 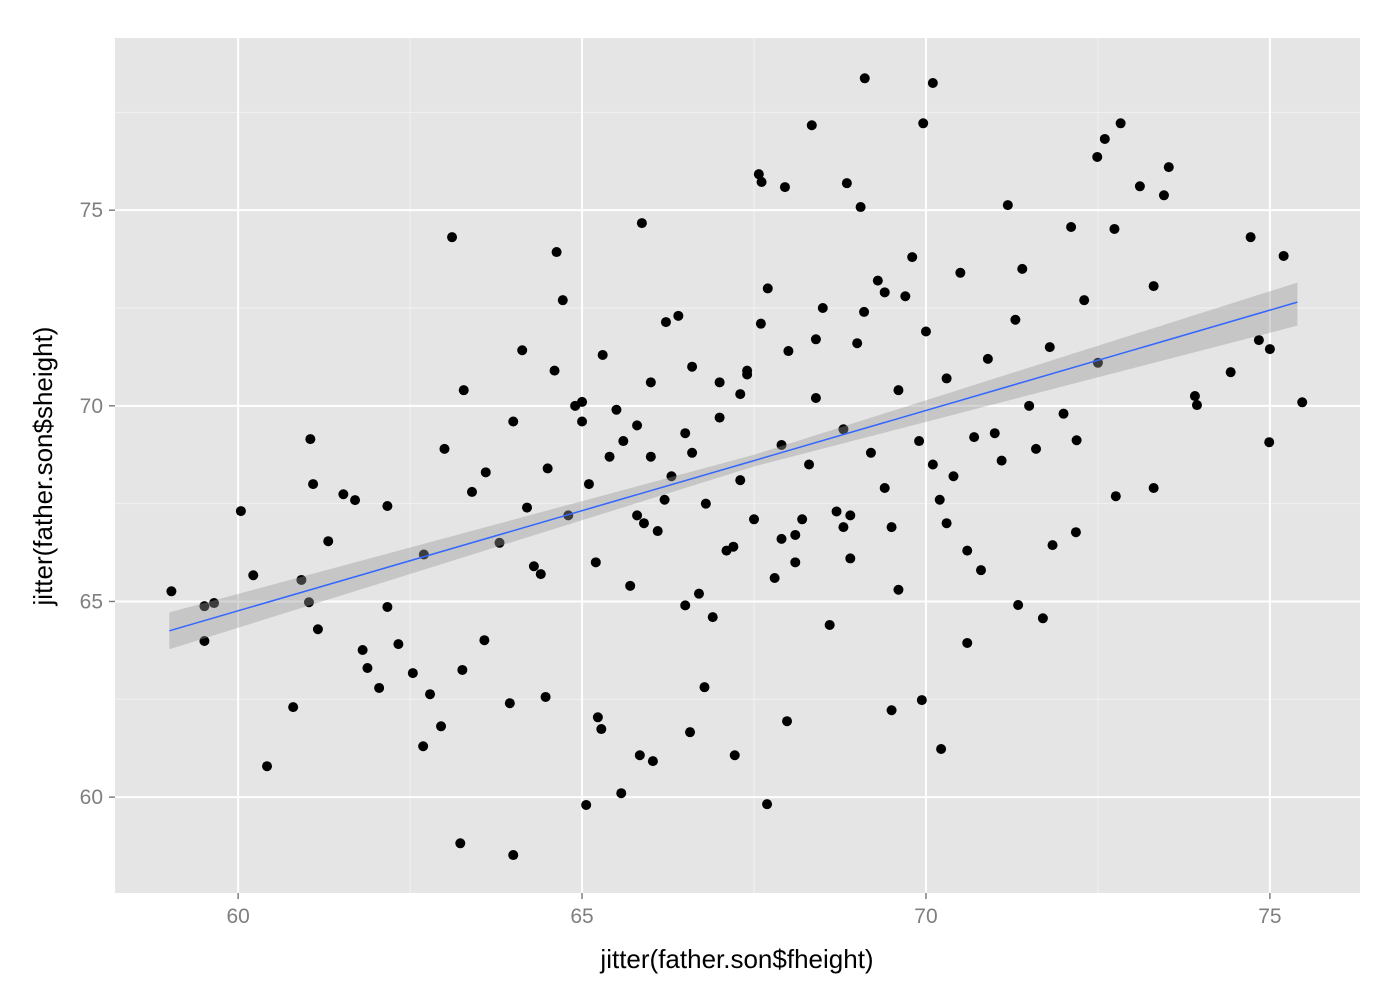 What do you see at coordinates (91, 406) in the screenshot?
I see `y-tick-label: 70` at bounding box center [91, 406].